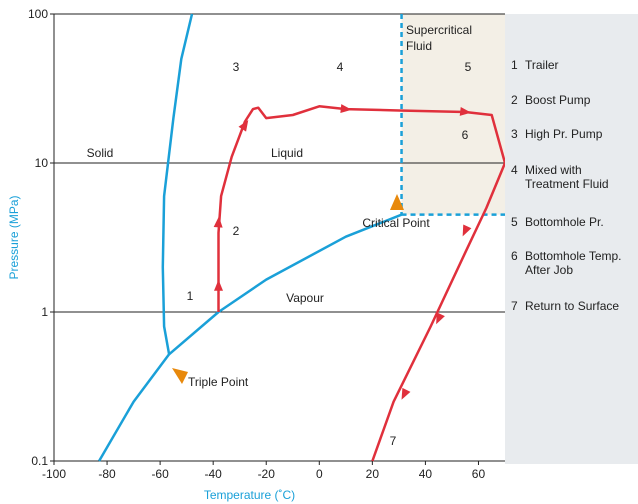 This screenshot has height=504, width=638. What do you see at coordinates (514, 100) in the screenshot?
I see `legend-item-number: 2` at bounding box center [514, 100].